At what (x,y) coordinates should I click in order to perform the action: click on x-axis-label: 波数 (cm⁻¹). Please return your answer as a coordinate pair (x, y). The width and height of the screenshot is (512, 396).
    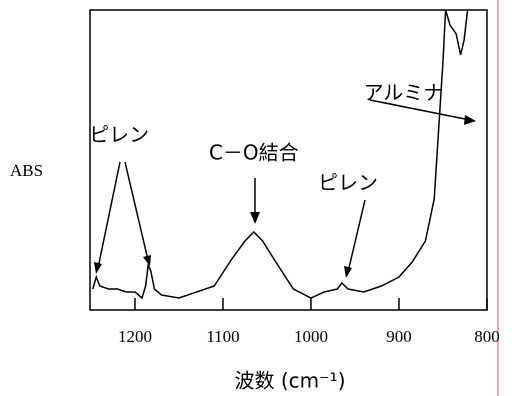
    Looking at the image, I should click on (289, 381).